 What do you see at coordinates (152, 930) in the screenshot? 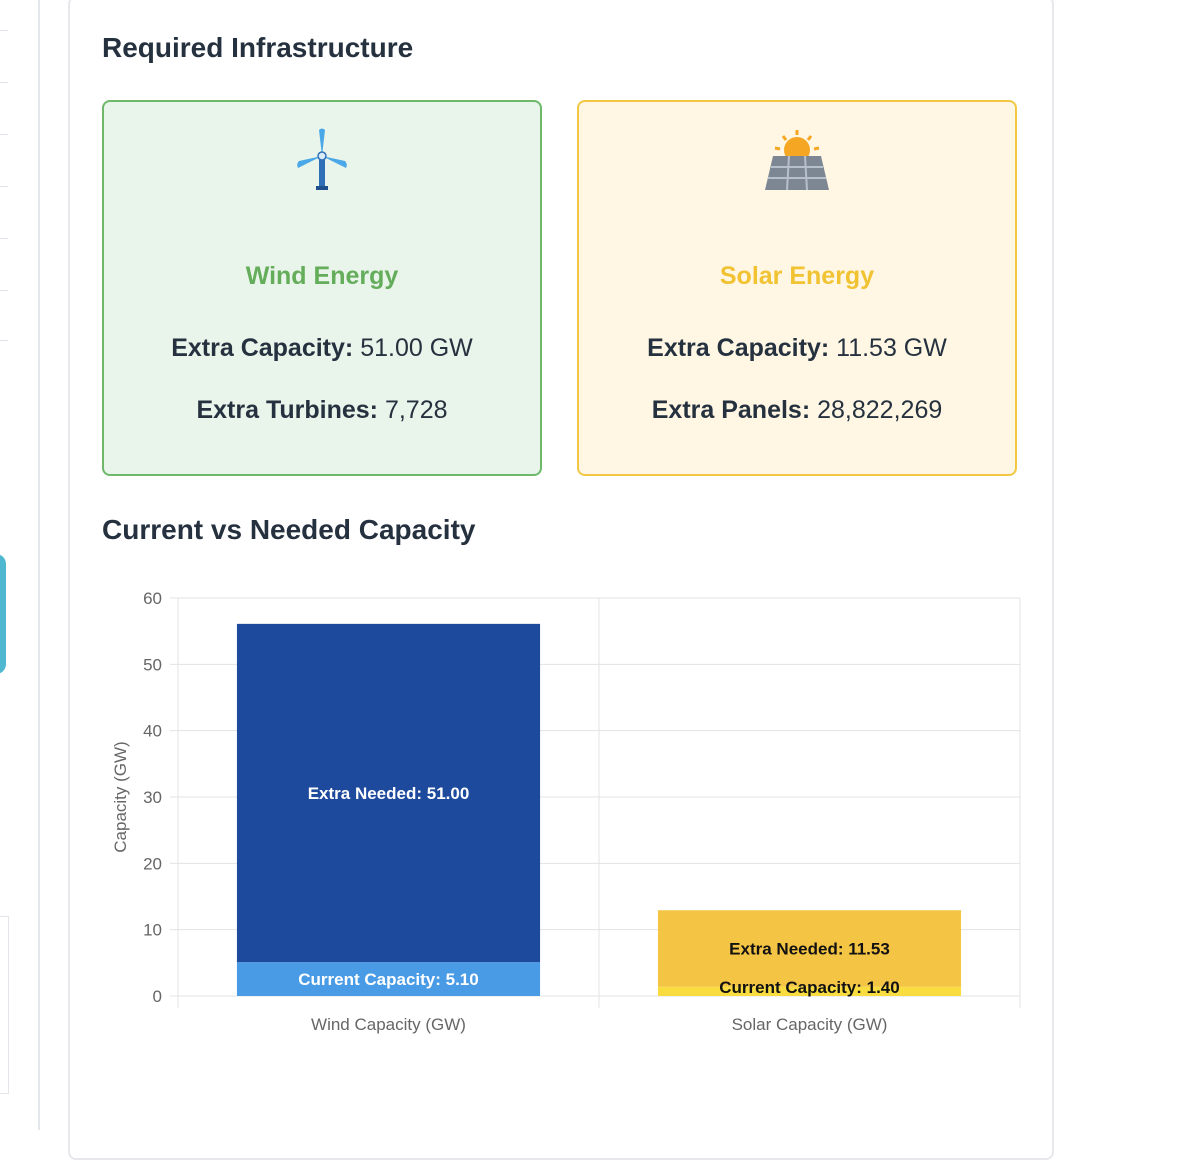
I see `y-tick-label: 10` at bounding box center [152, 930].